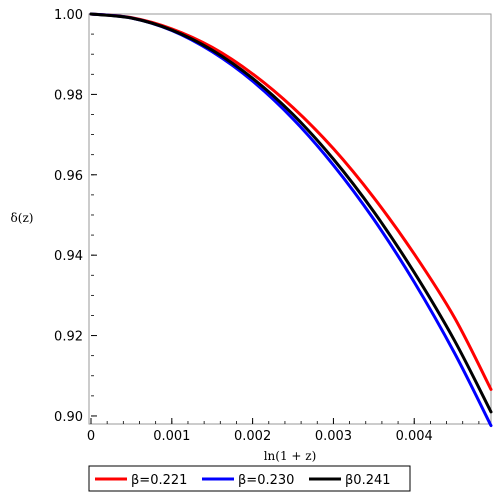 This screenshot has width=500, height=500. Describe the element at coordinates (290, 456) in the screenshot. I see `x-axis-title: ln(1 + z)` at that location.